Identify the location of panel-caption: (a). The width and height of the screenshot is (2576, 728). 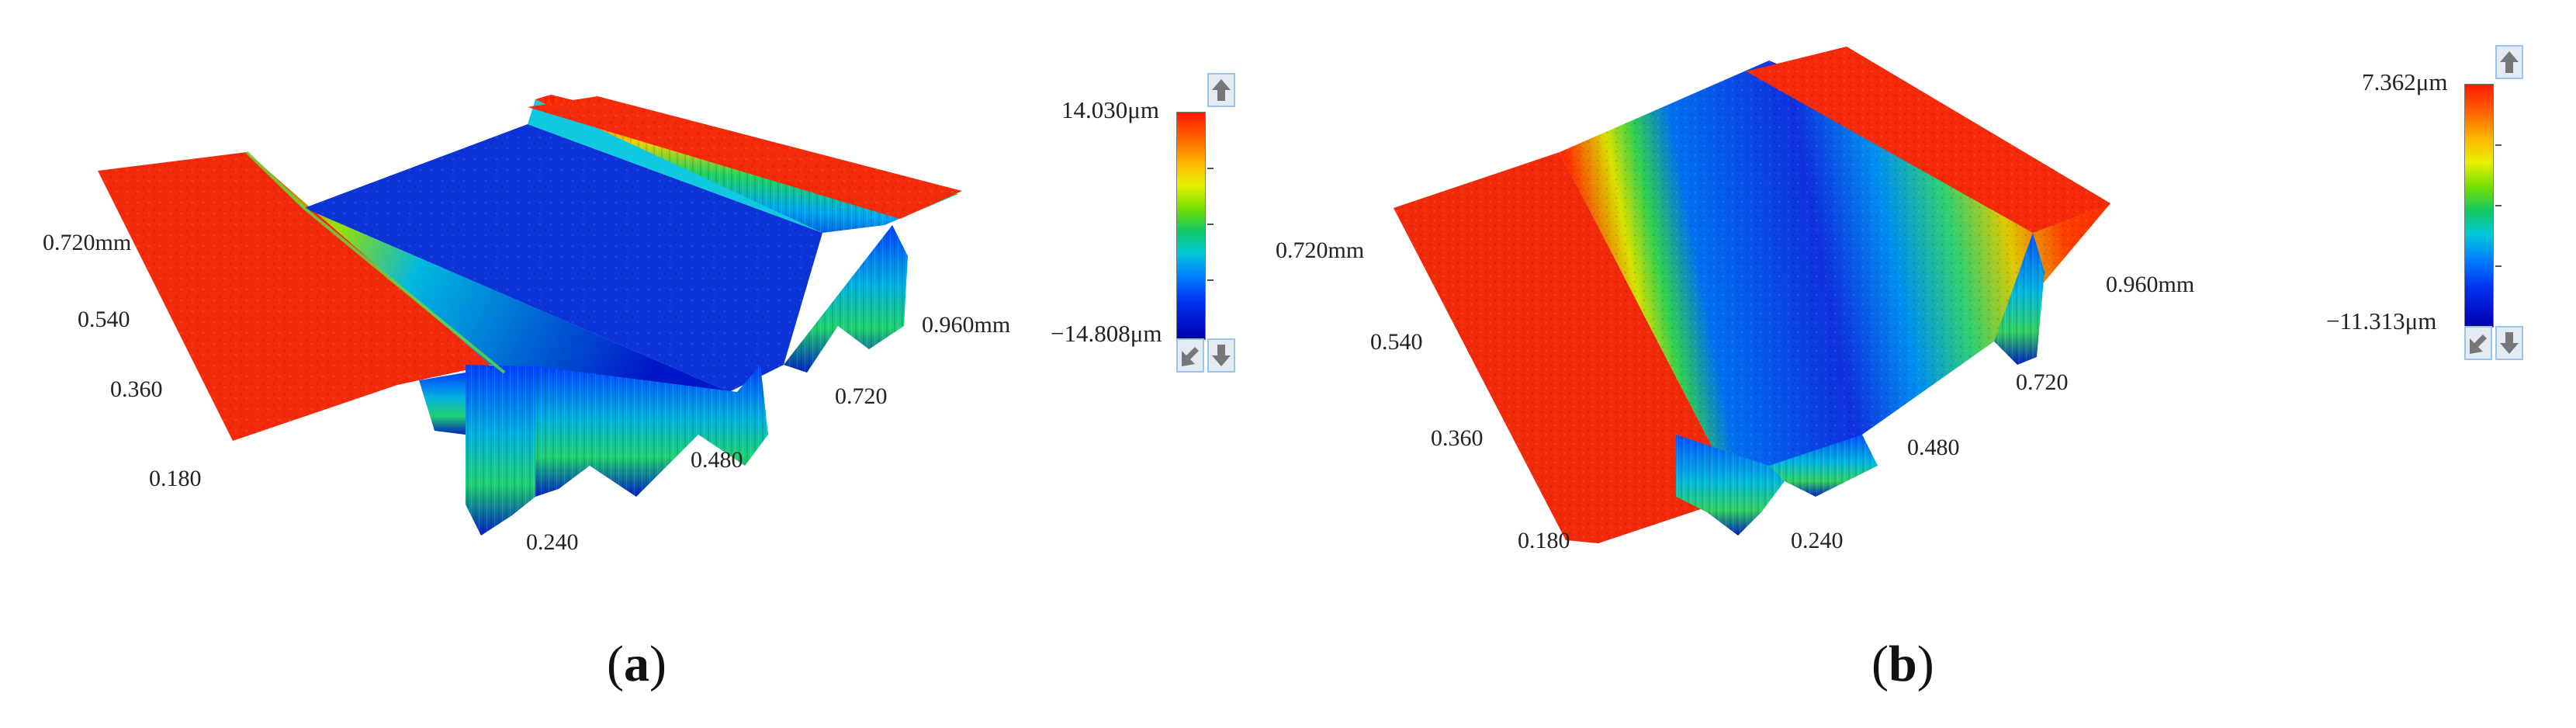
(637, 664).